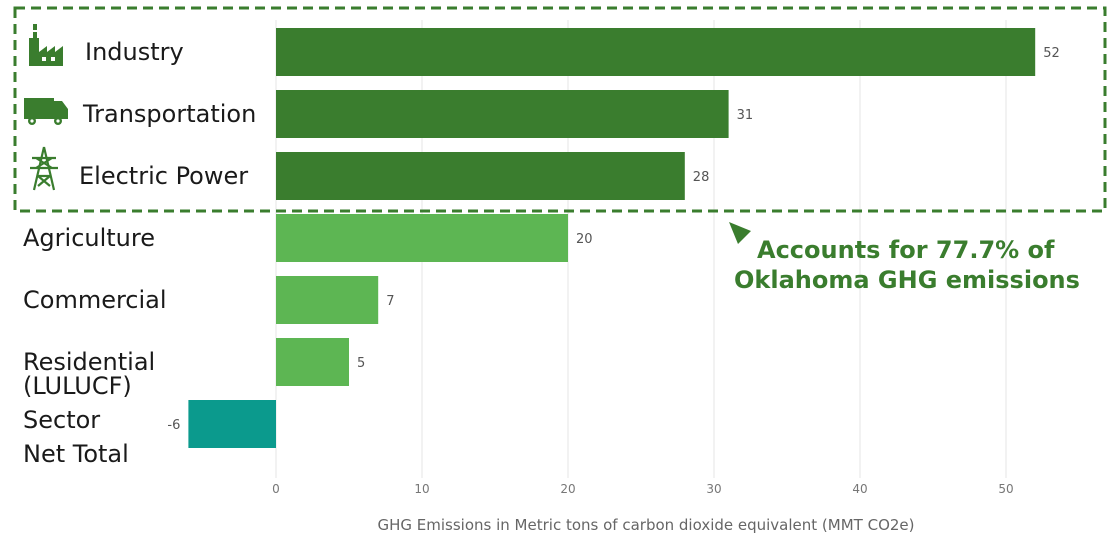  Describe the element at coordinates (907, 280) in the screenshot. I see `callout-line-2: Oklahoma GHG emissions` at that location.